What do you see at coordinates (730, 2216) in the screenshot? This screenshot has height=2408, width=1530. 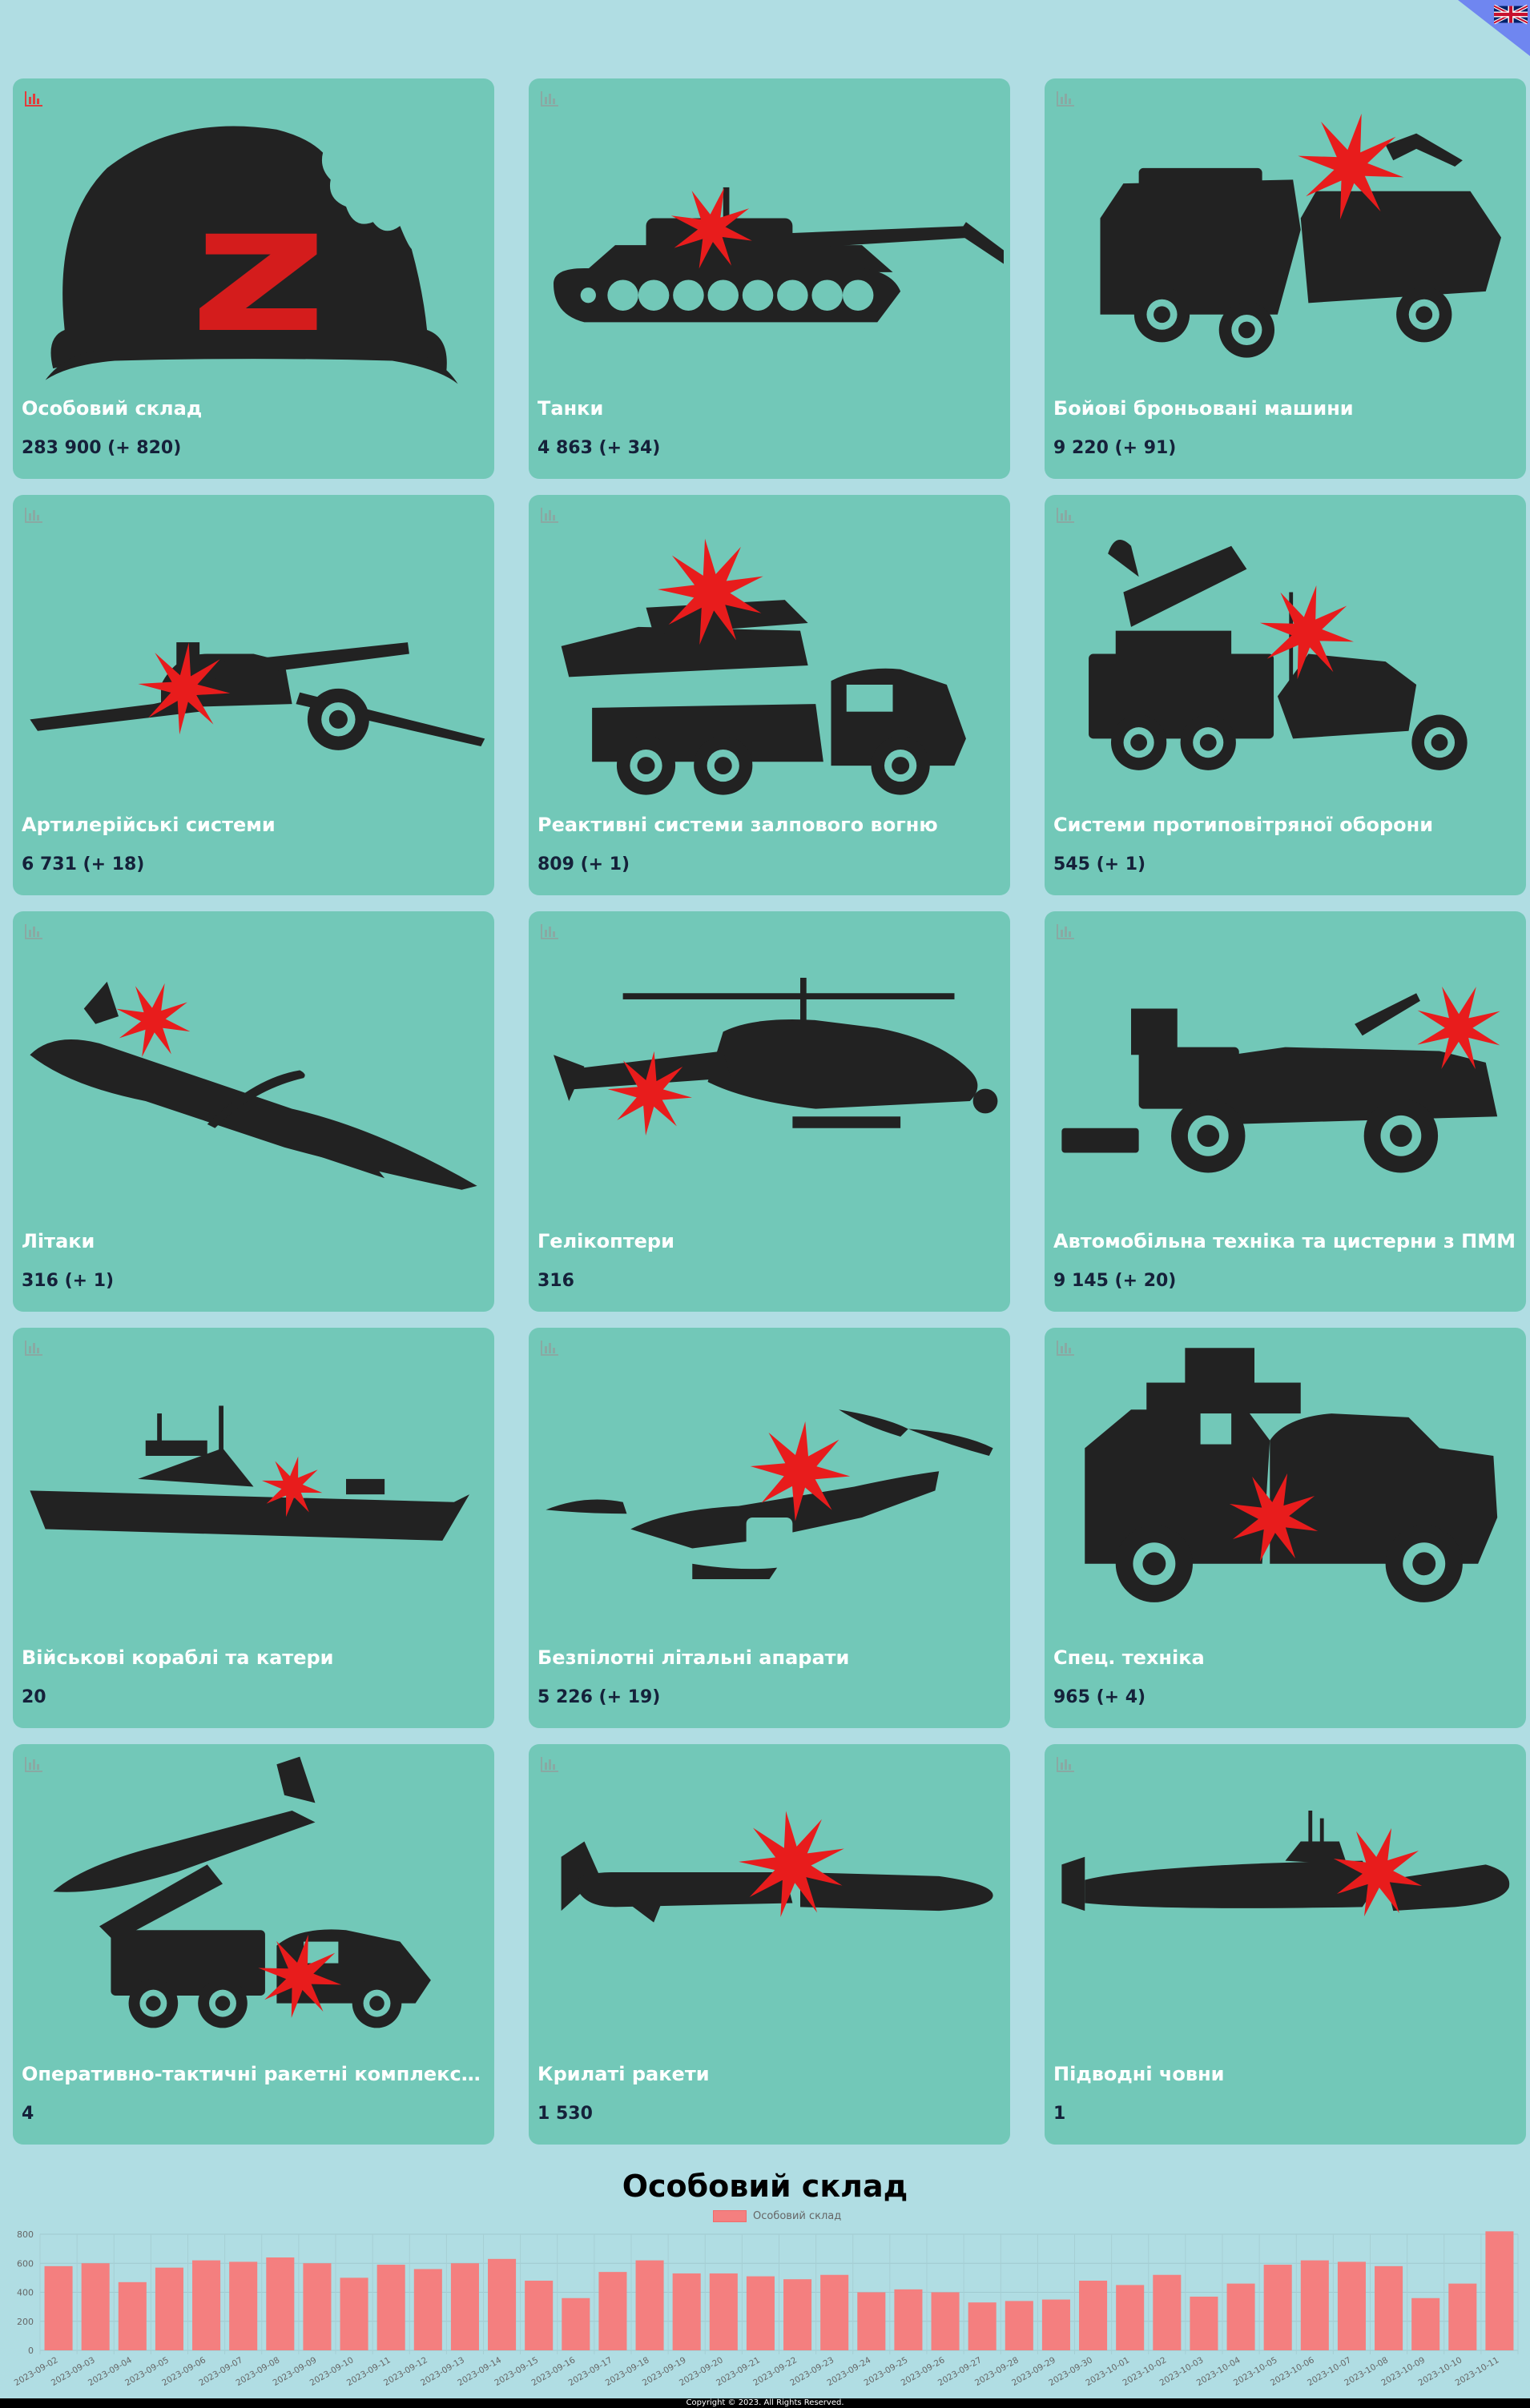 I see `legend-swatch` at bounding box center [730, 2216].